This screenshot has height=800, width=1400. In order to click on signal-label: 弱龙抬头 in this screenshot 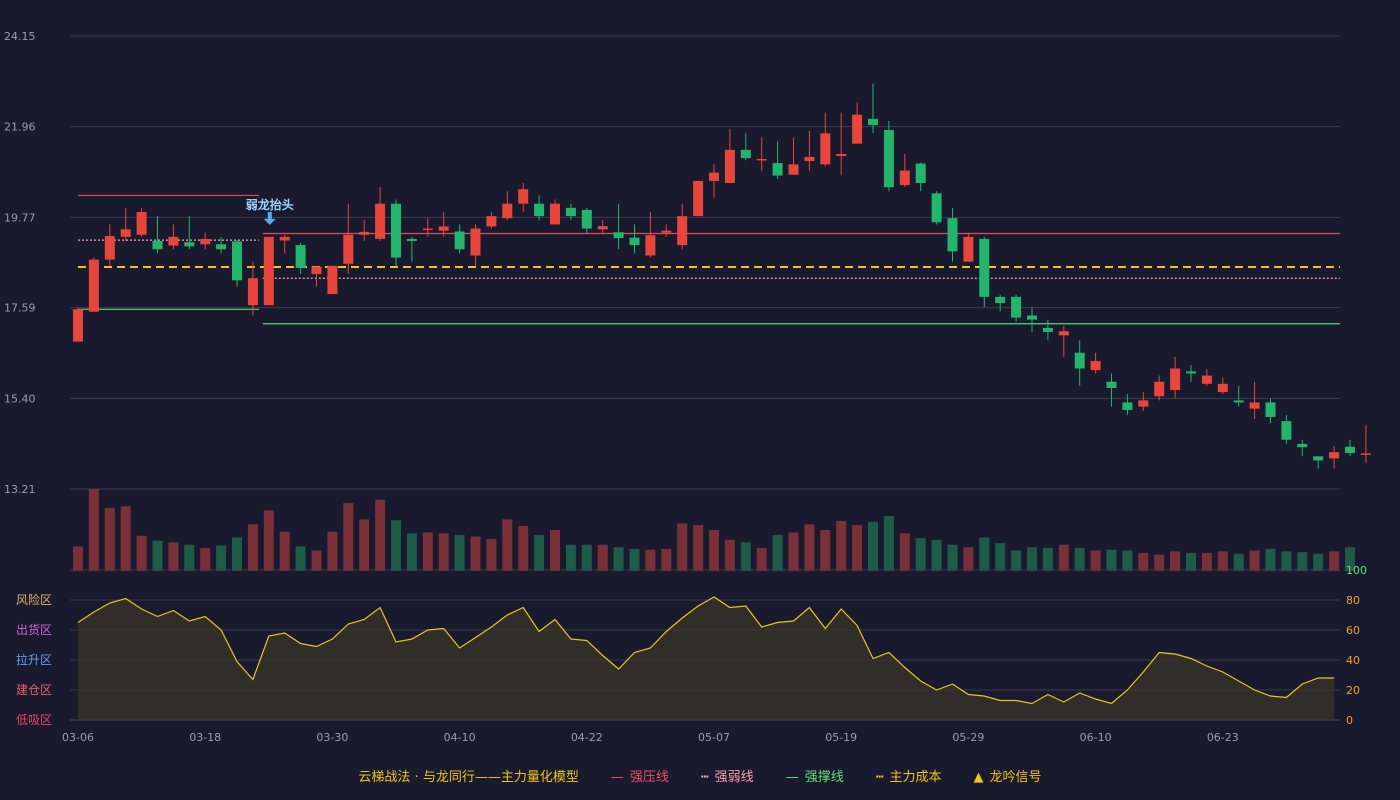, I will do `click(270, 204)`.